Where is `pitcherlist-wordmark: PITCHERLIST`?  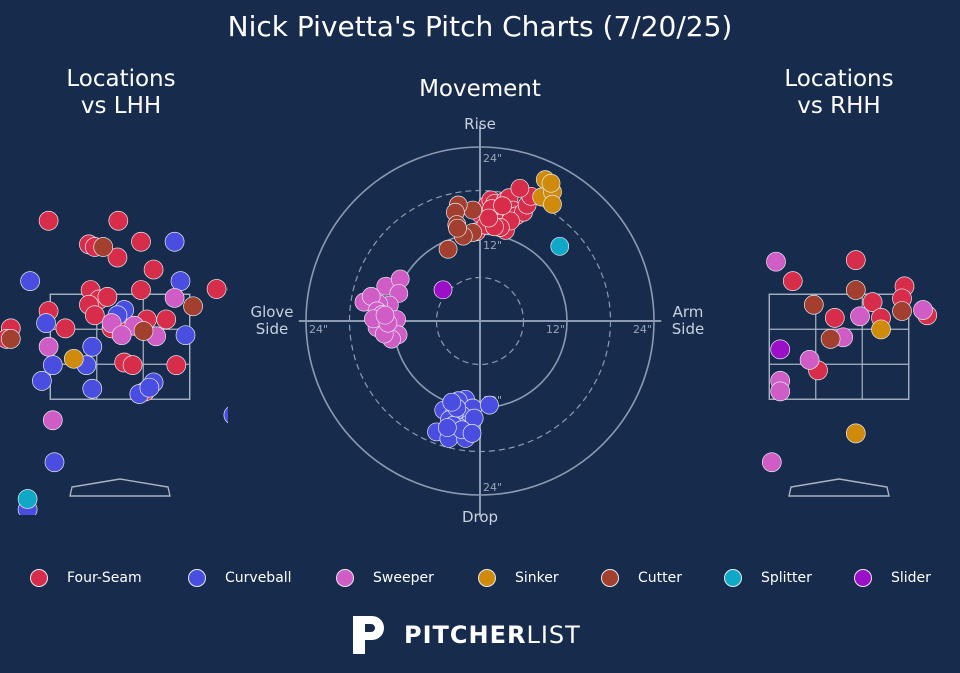 pitcherlist-wordmark: PITCHERLIST is located at coordinates (492, 635).